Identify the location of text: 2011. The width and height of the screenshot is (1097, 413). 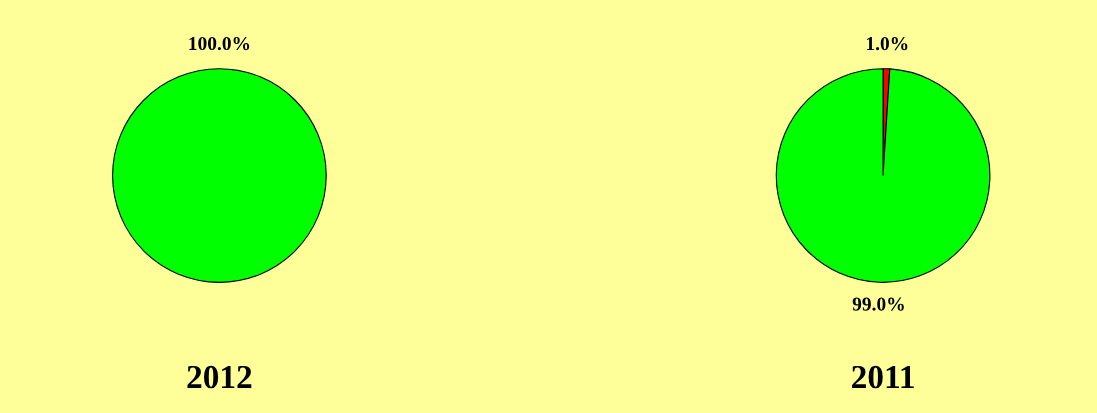
(883, 377).